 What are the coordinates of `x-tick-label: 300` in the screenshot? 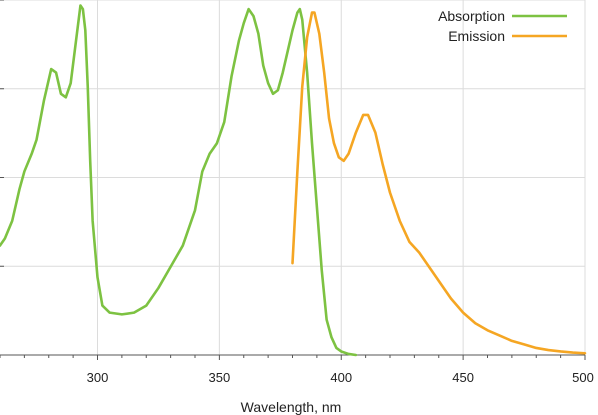 It's located at (98, 377).